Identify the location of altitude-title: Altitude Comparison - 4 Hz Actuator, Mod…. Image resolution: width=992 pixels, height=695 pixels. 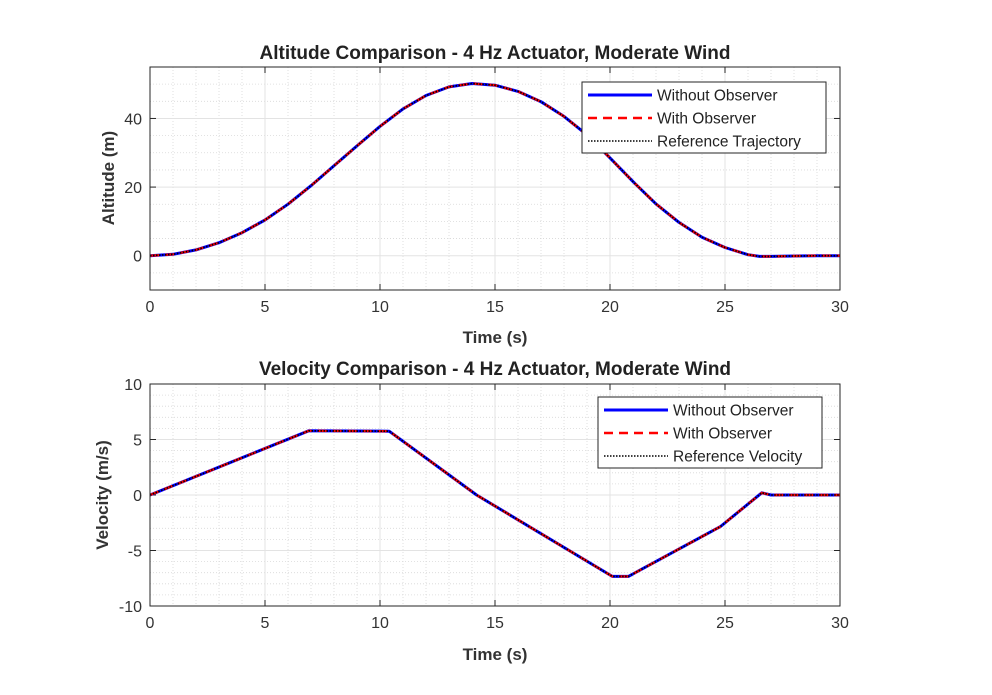
(495, 53).